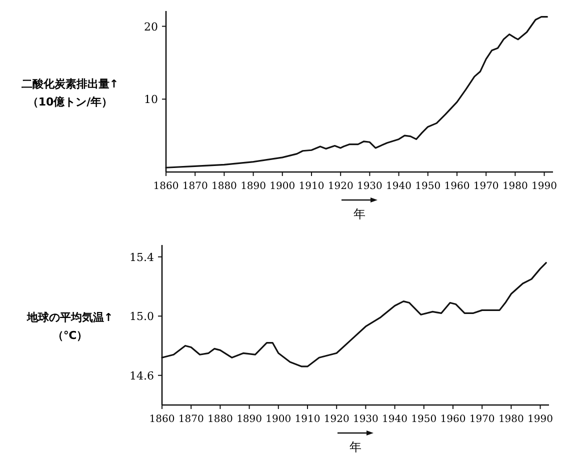  What do you see at coordinates (142, 317) in the screenshot?
I see `y-tick-label: 15.0` at bounding box center [142, 317].